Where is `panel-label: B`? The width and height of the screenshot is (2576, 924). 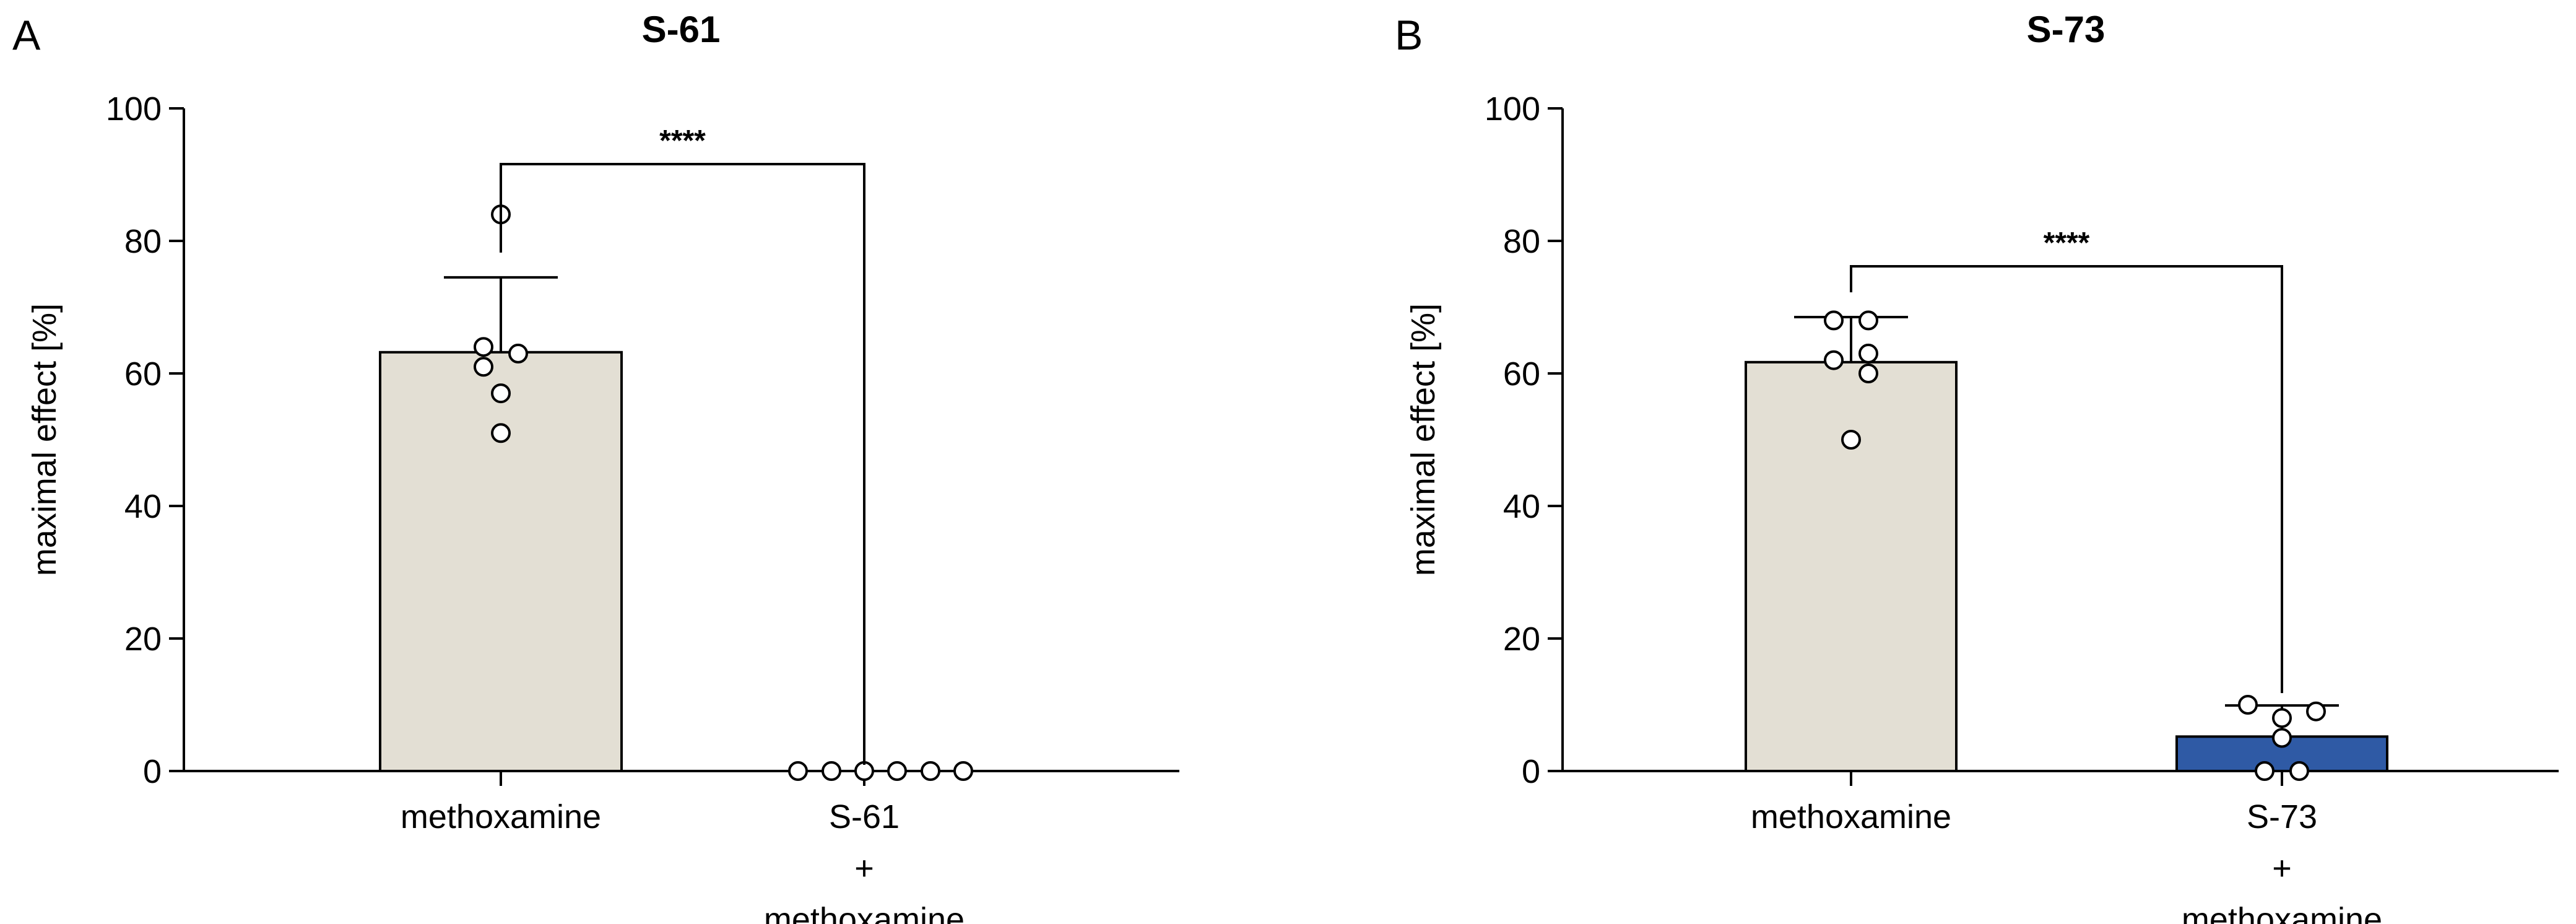 panel-label: B is located at coordinates (1409, 35).